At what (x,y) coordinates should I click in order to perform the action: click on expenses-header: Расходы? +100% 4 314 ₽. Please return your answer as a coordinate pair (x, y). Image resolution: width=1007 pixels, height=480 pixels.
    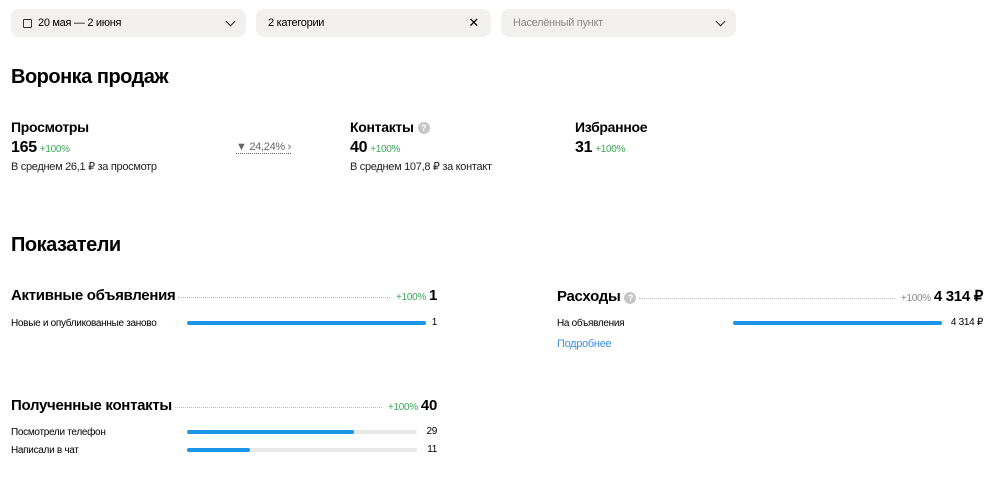
    Looking at the image, I should click on (770, 296).